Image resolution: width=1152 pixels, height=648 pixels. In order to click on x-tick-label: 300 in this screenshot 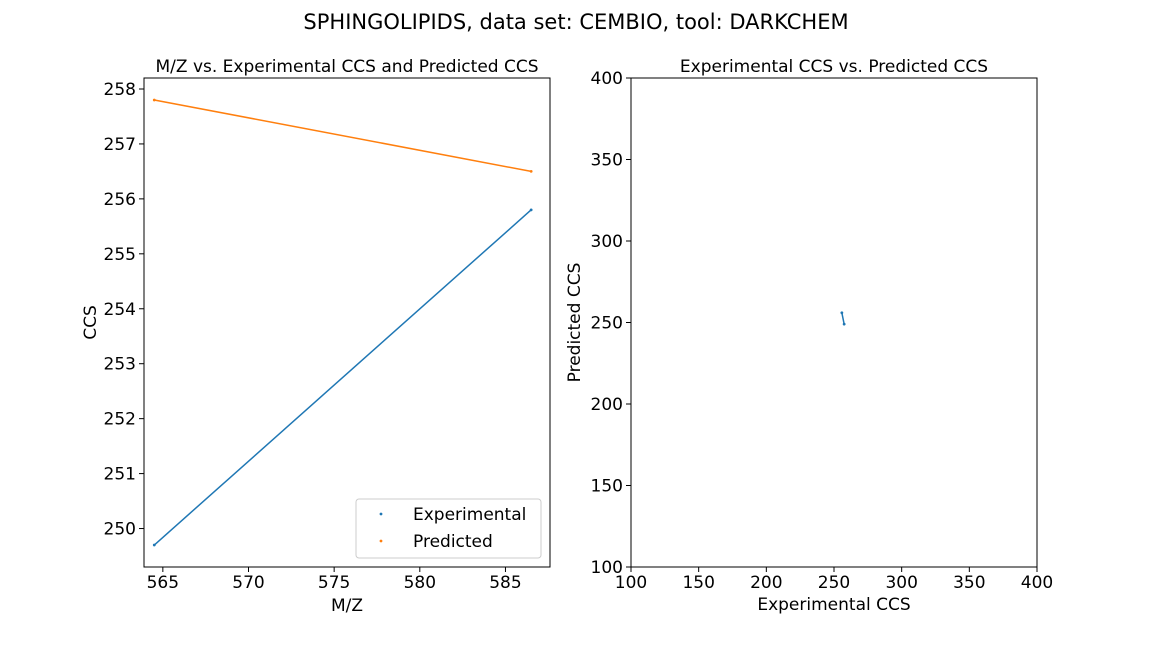, I will do `click(901, 583)`.